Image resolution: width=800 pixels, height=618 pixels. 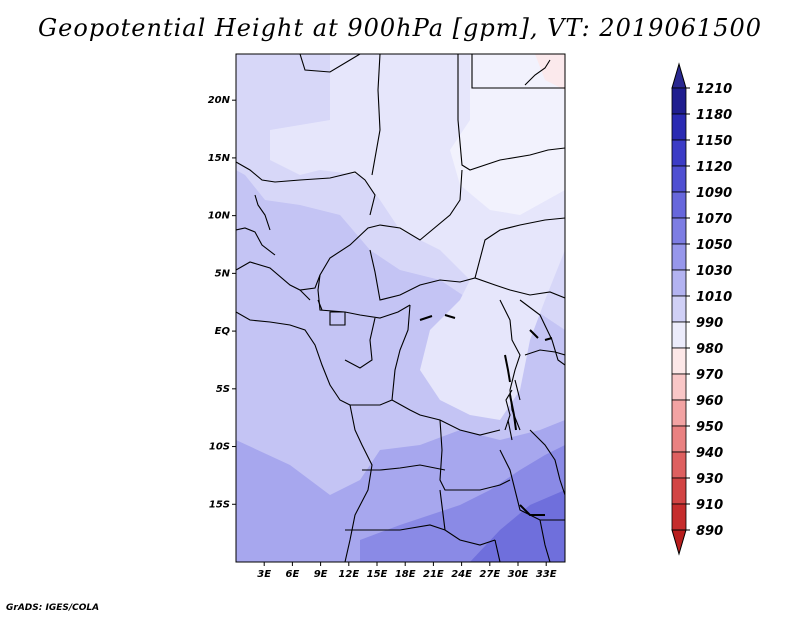 What do you see at coordinates (223, 273) in the screenshot?
I see `y-tick-label: 5N` at bounding box center [223, 273].